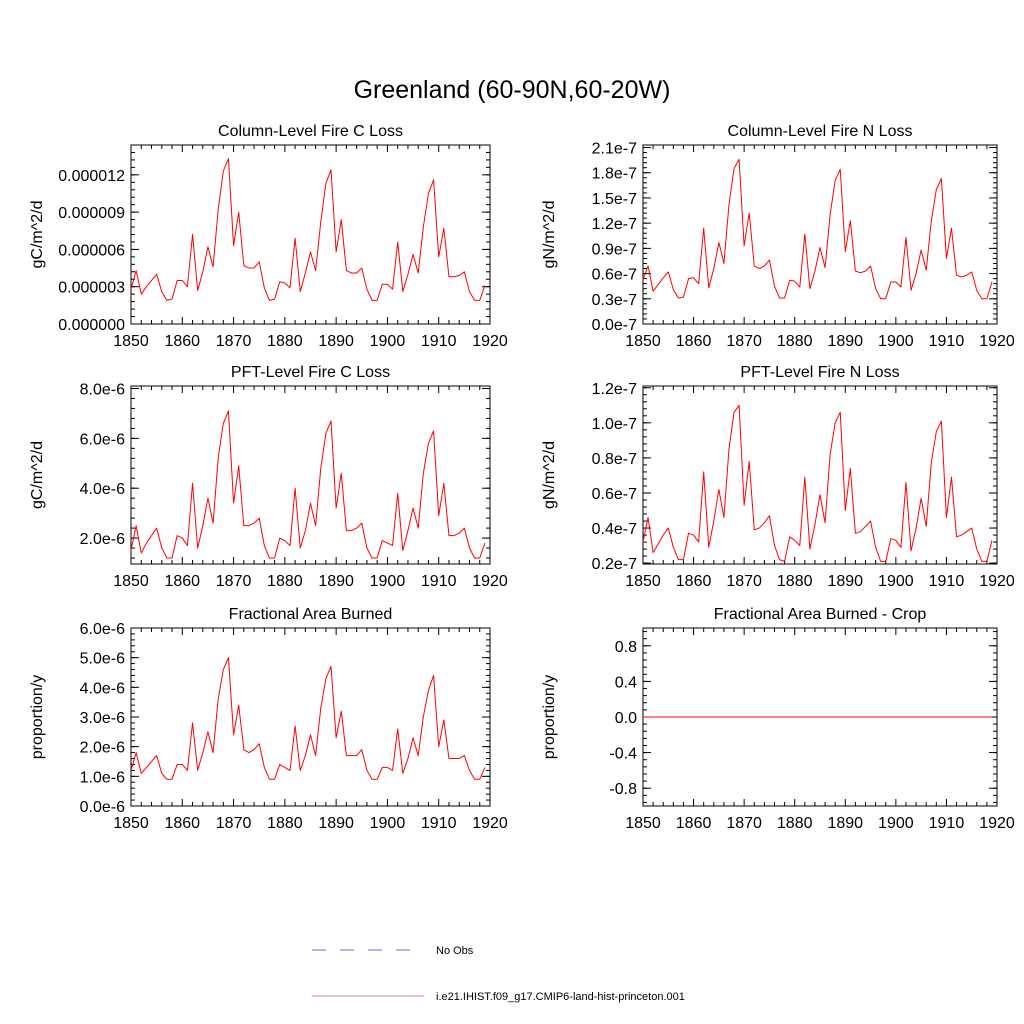  Describe the element at coordinates (817, 229) in the screenshot. I see `panel-2-series-line` at that location.